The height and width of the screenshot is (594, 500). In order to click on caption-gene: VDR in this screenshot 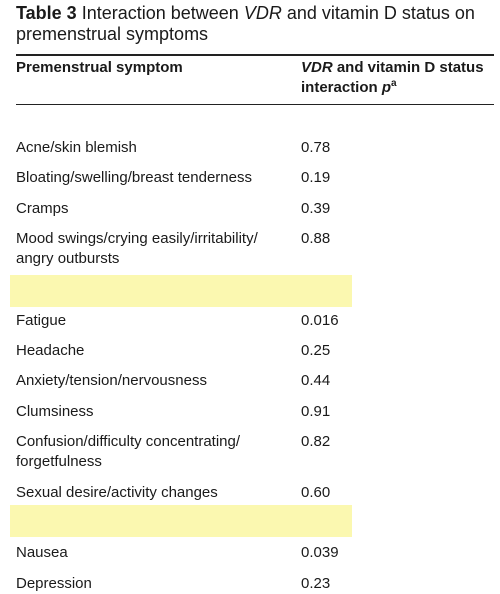, I will do `click(262, 13)`.